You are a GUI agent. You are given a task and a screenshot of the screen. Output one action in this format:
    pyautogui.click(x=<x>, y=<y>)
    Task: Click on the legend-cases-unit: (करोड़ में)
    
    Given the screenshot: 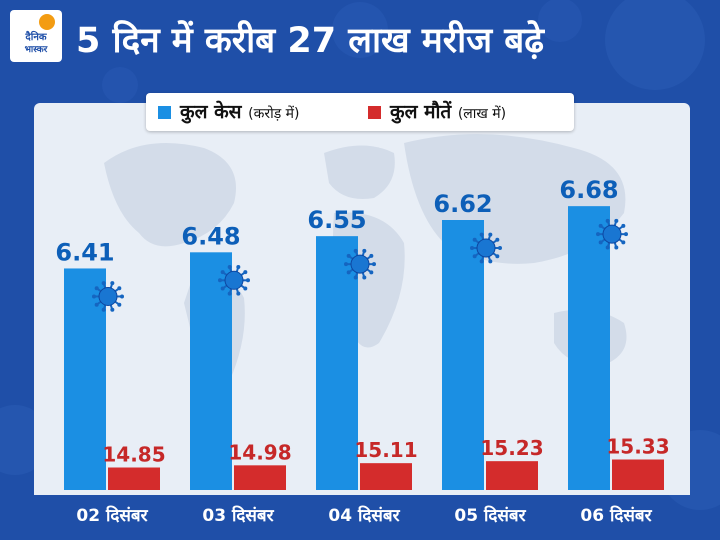 What is the action you would take?
    pyautogui.click(x=274, y=114)
    